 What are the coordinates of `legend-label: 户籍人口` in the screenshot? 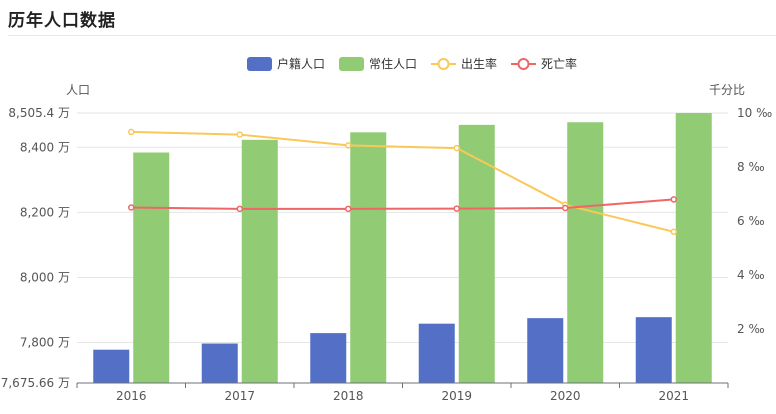 It's located at (301, 63).